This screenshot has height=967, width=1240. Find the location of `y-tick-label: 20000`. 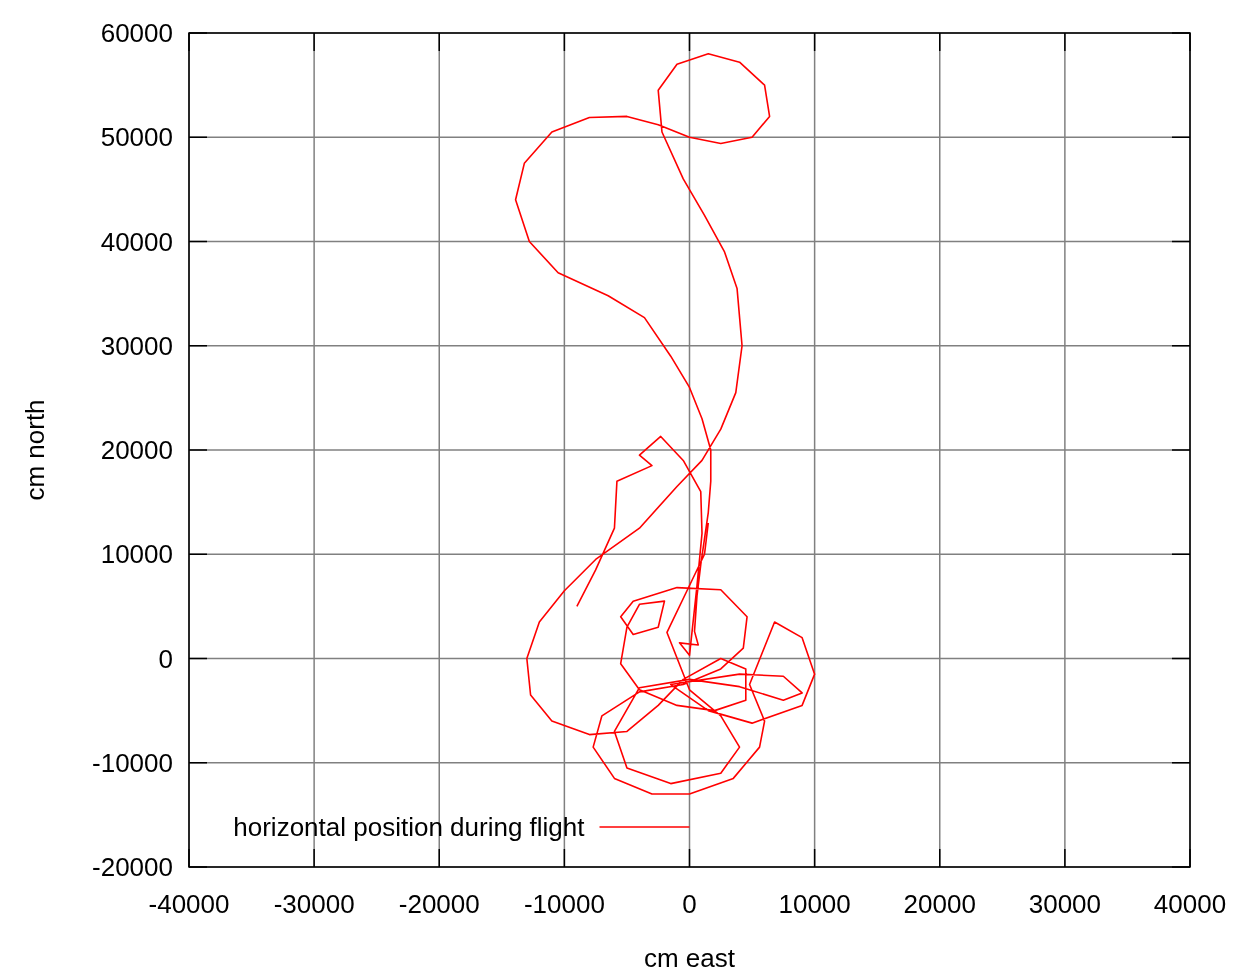

y-tick-label: 20000 is located at coordinates (136, 450).